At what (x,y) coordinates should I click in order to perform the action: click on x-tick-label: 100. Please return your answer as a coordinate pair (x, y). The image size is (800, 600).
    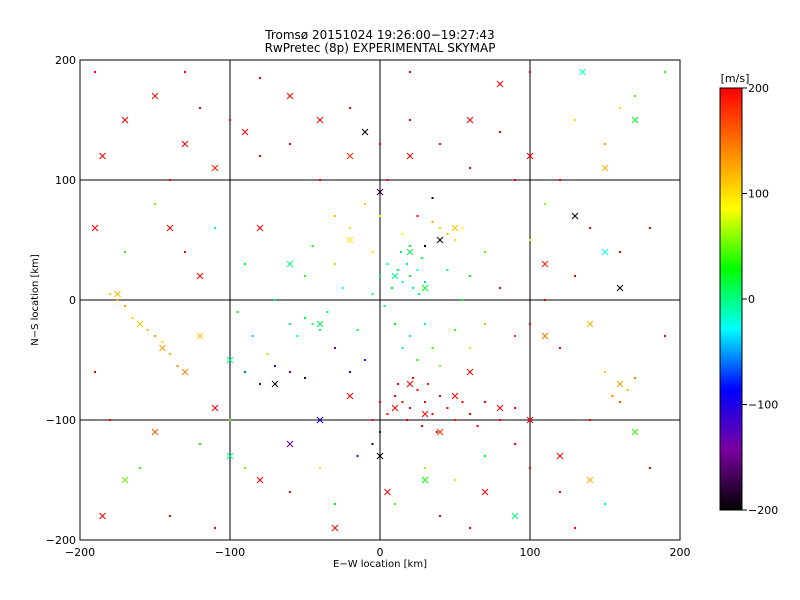
    Looking at the image, I should click on (530, 552).